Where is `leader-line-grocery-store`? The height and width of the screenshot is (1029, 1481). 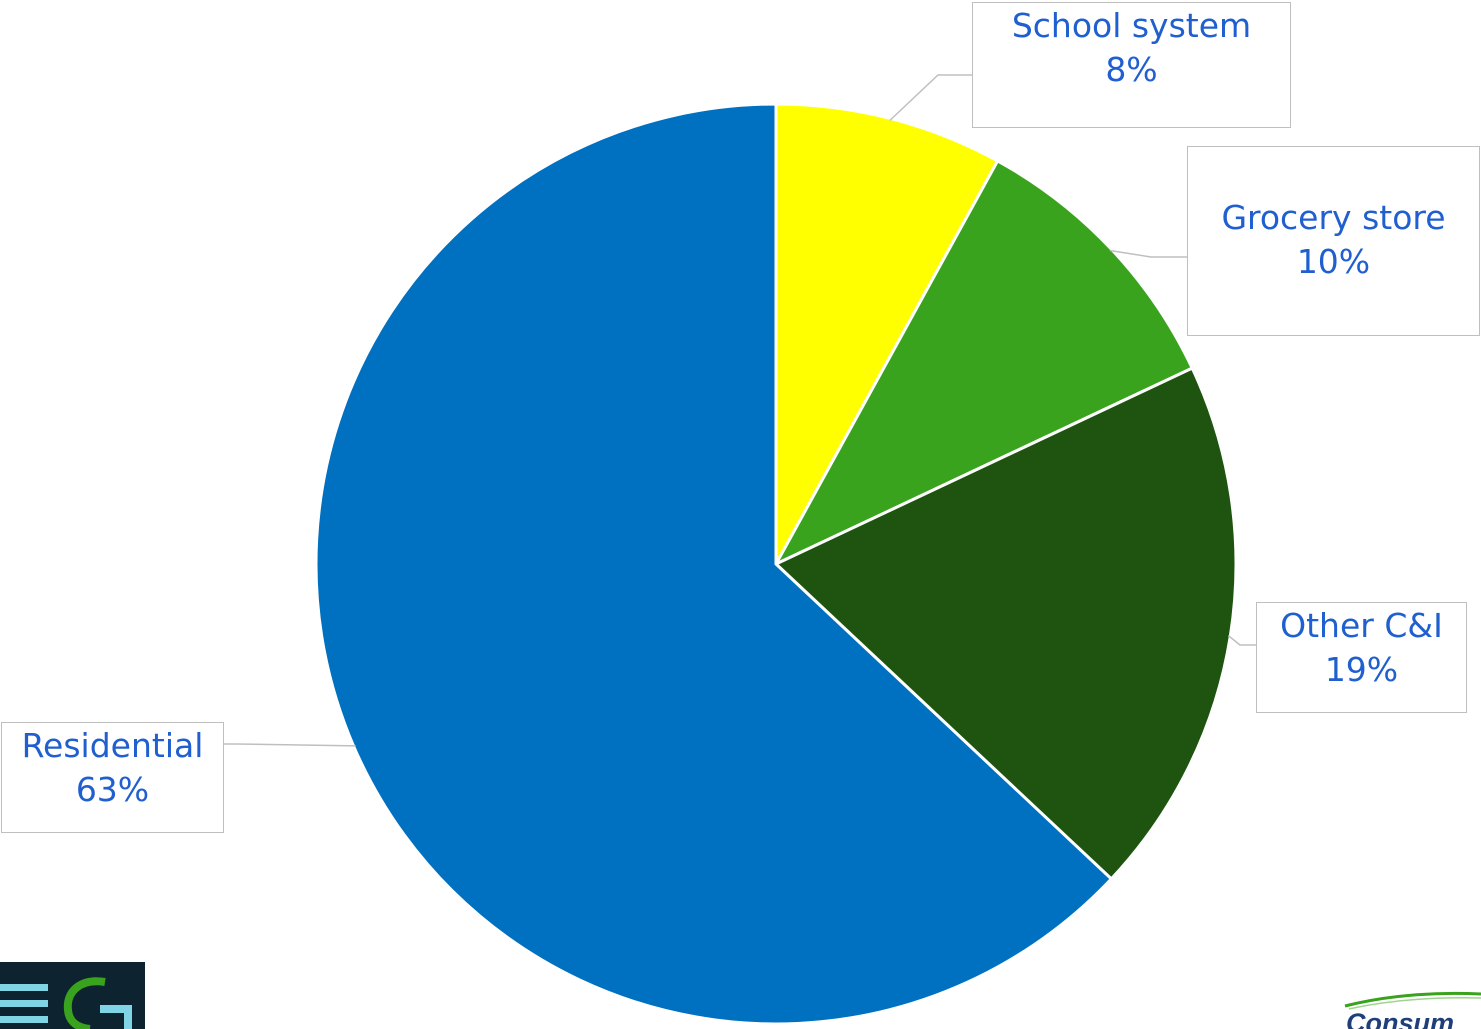
leader-line-grocery-store is located at coordinates (1148, 253).